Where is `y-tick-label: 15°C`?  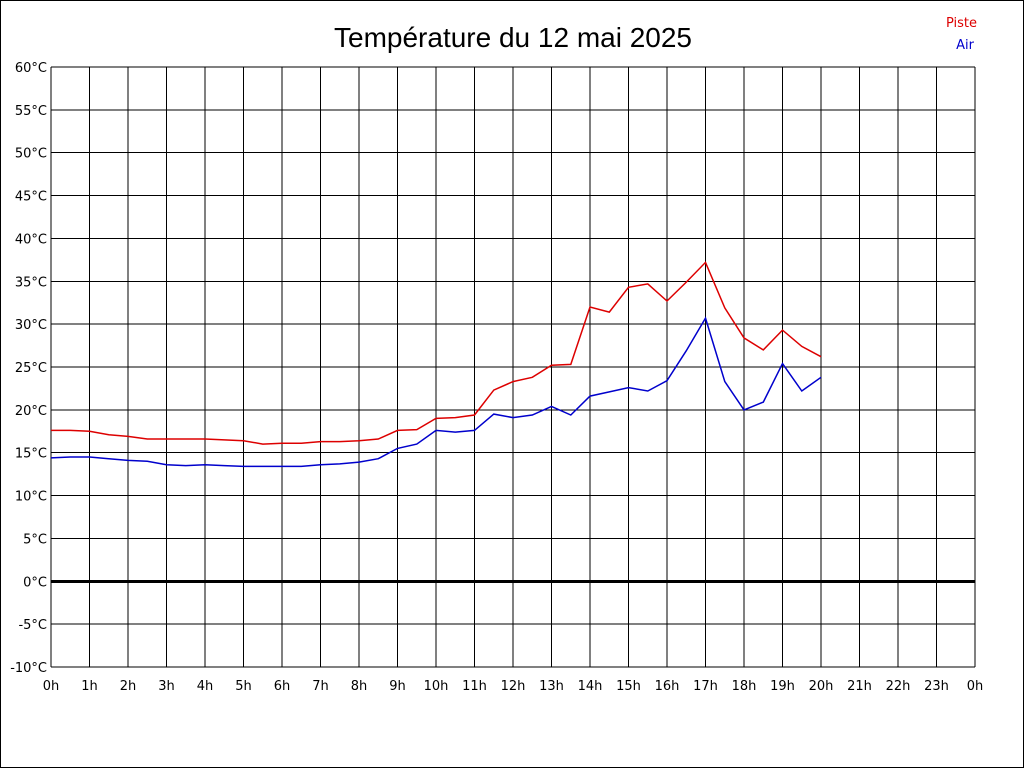 y-tick-label: 15°C is located at coordinates (31, 454).